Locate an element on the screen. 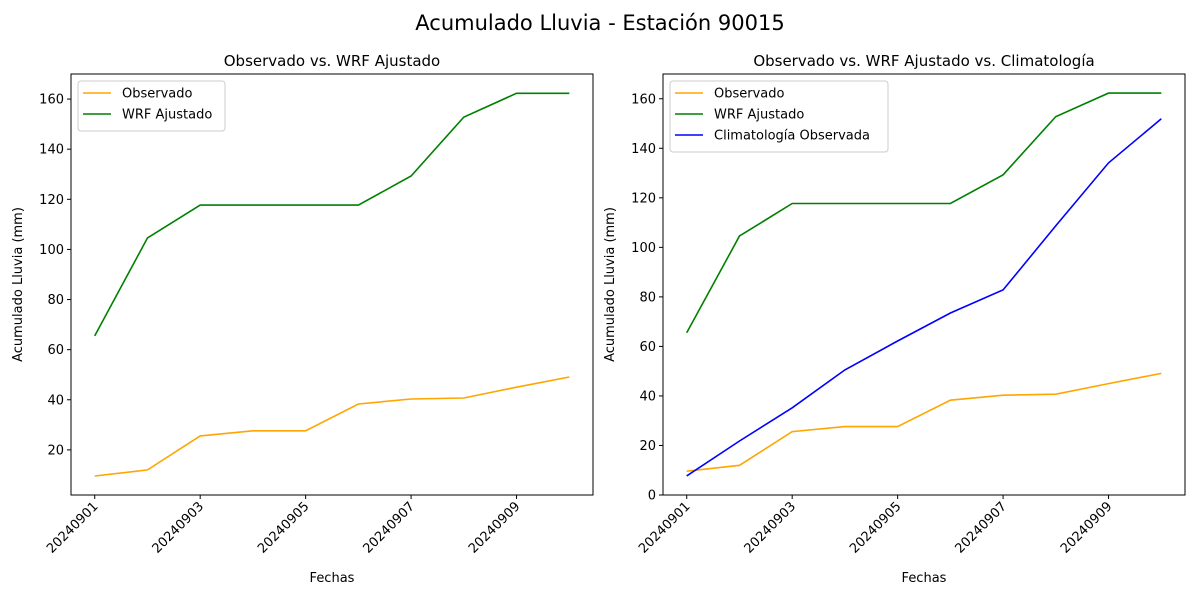  y-tick-label: 0 is located at coordinates (652, 496).